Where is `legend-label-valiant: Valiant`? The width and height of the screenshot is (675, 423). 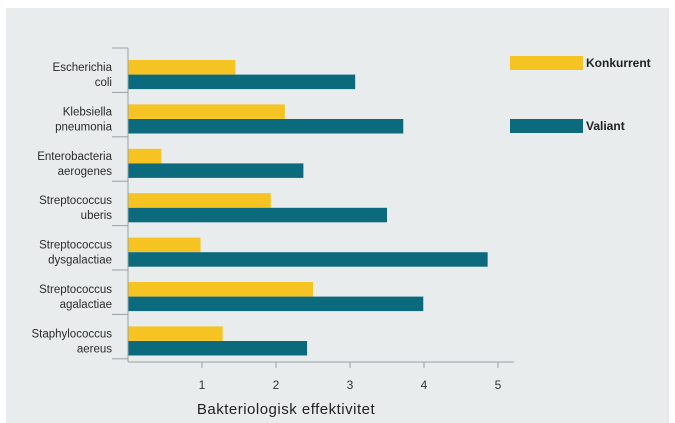
legend-label-valiant: Valiant is located at coordinates (605, 126).